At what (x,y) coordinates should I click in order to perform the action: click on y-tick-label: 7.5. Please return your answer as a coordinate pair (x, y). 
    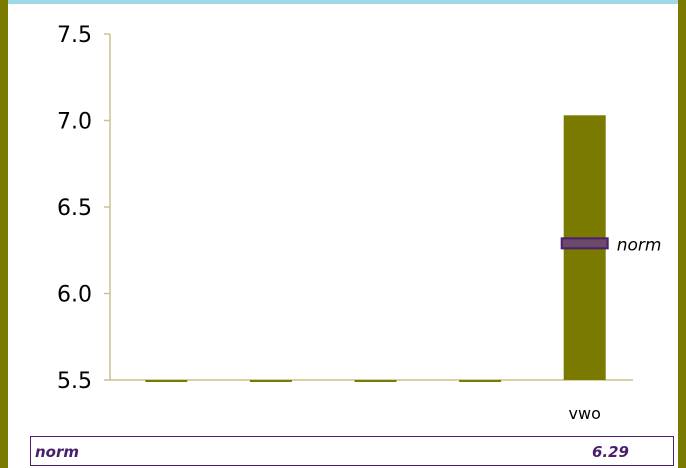
    Looking at the image, I should click on (74, 35).